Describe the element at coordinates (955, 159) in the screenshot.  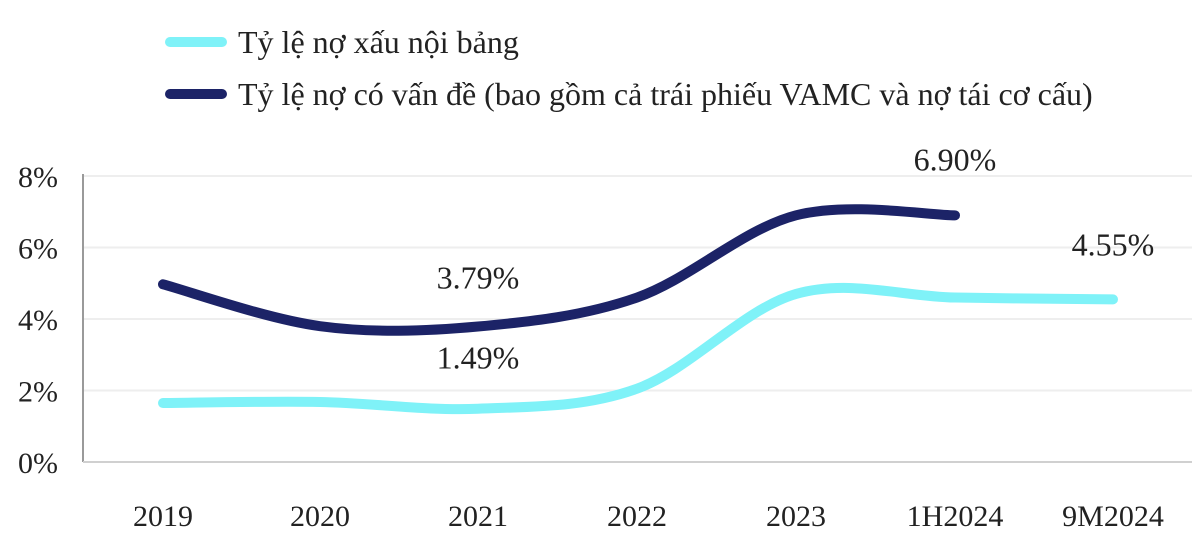
I see `data-label: 6.90%` at that location.